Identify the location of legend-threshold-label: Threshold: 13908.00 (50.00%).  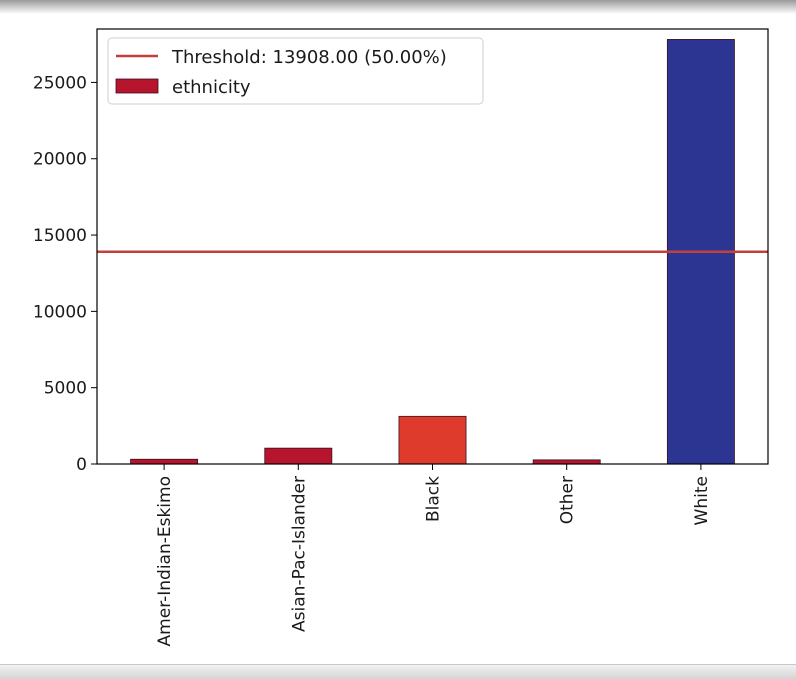
(309, 57).